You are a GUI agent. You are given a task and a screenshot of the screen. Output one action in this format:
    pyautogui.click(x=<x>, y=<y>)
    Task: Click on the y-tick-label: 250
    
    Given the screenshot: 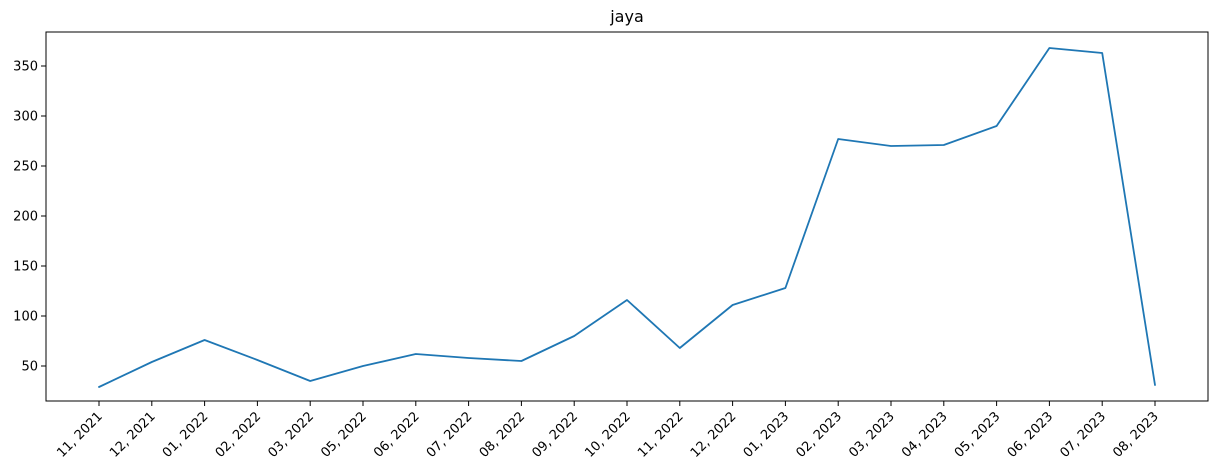 What is the action you would take?
    pyautogui.click(x=25, y=167)
    